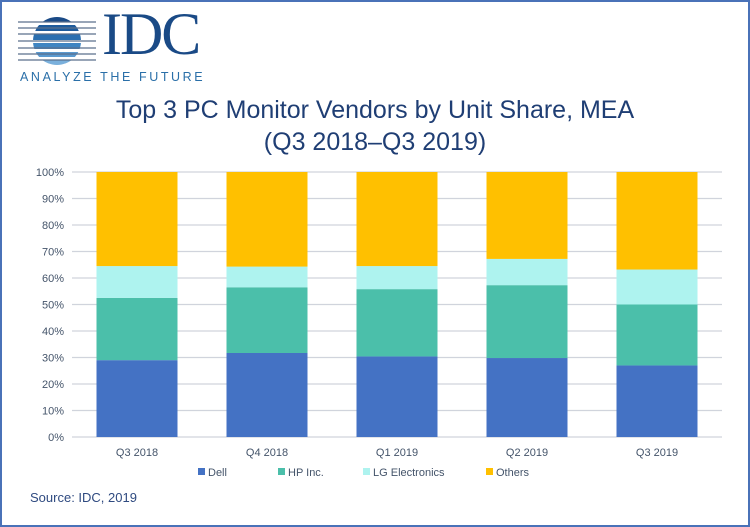 Image resolution: width=750 pixels, height=527 pixels. What do you see at coordinates (57, 41) in the screenshot?
I see `idc-striped-globe-icon` at bounding box center [57, 41].